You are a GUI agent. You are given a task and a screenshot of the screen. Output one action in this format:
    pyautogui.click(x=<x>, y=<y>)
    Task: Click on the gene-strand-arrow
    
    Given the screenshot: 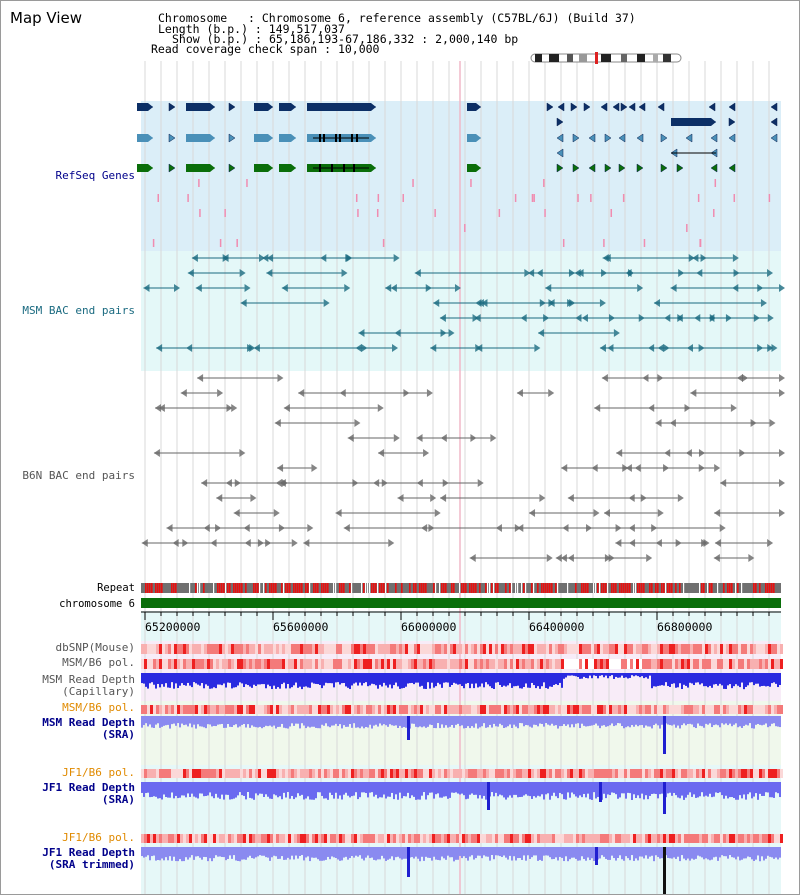 What is the action you would take?
    pyautogui.click(x=478, y=168)
    